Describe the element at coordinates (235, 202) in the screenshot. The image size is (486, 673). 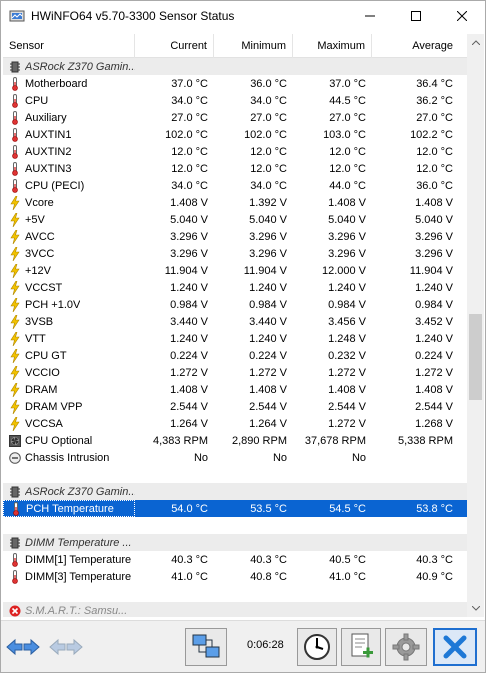
I see `table-row: Vcore 1.408 V 1.392 V 1.408 V 1.408 V` at that location.